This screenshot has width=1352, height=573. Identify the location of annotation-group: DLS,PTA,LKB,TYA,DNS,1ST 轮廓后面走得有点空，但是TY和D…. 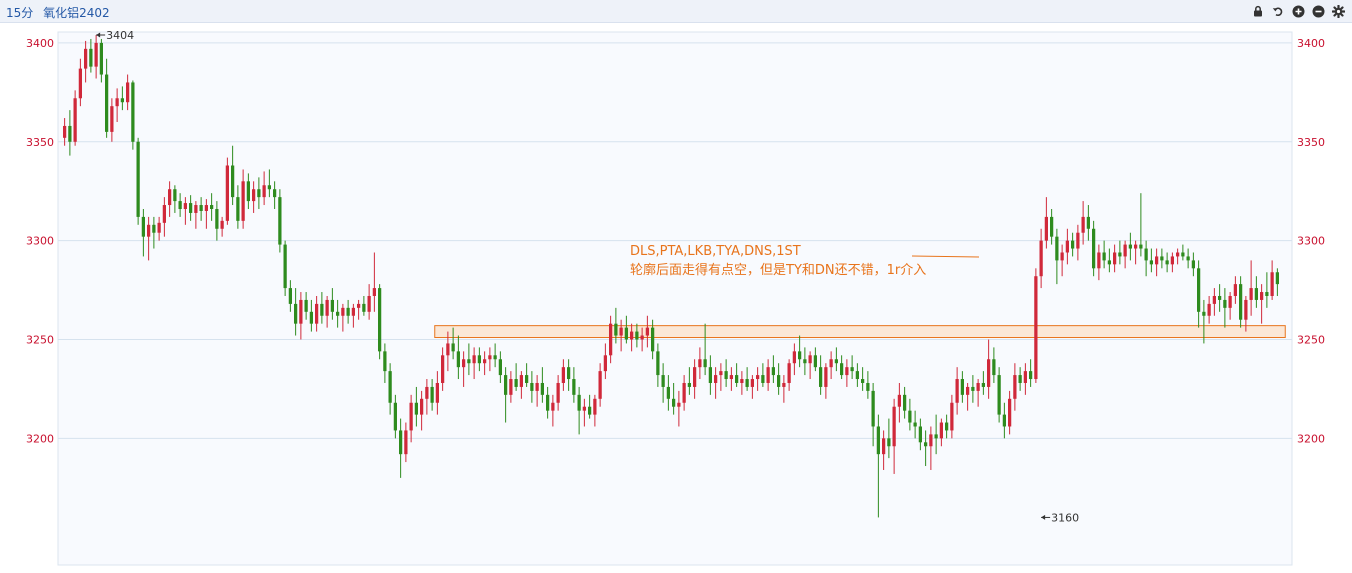
(805, 261).